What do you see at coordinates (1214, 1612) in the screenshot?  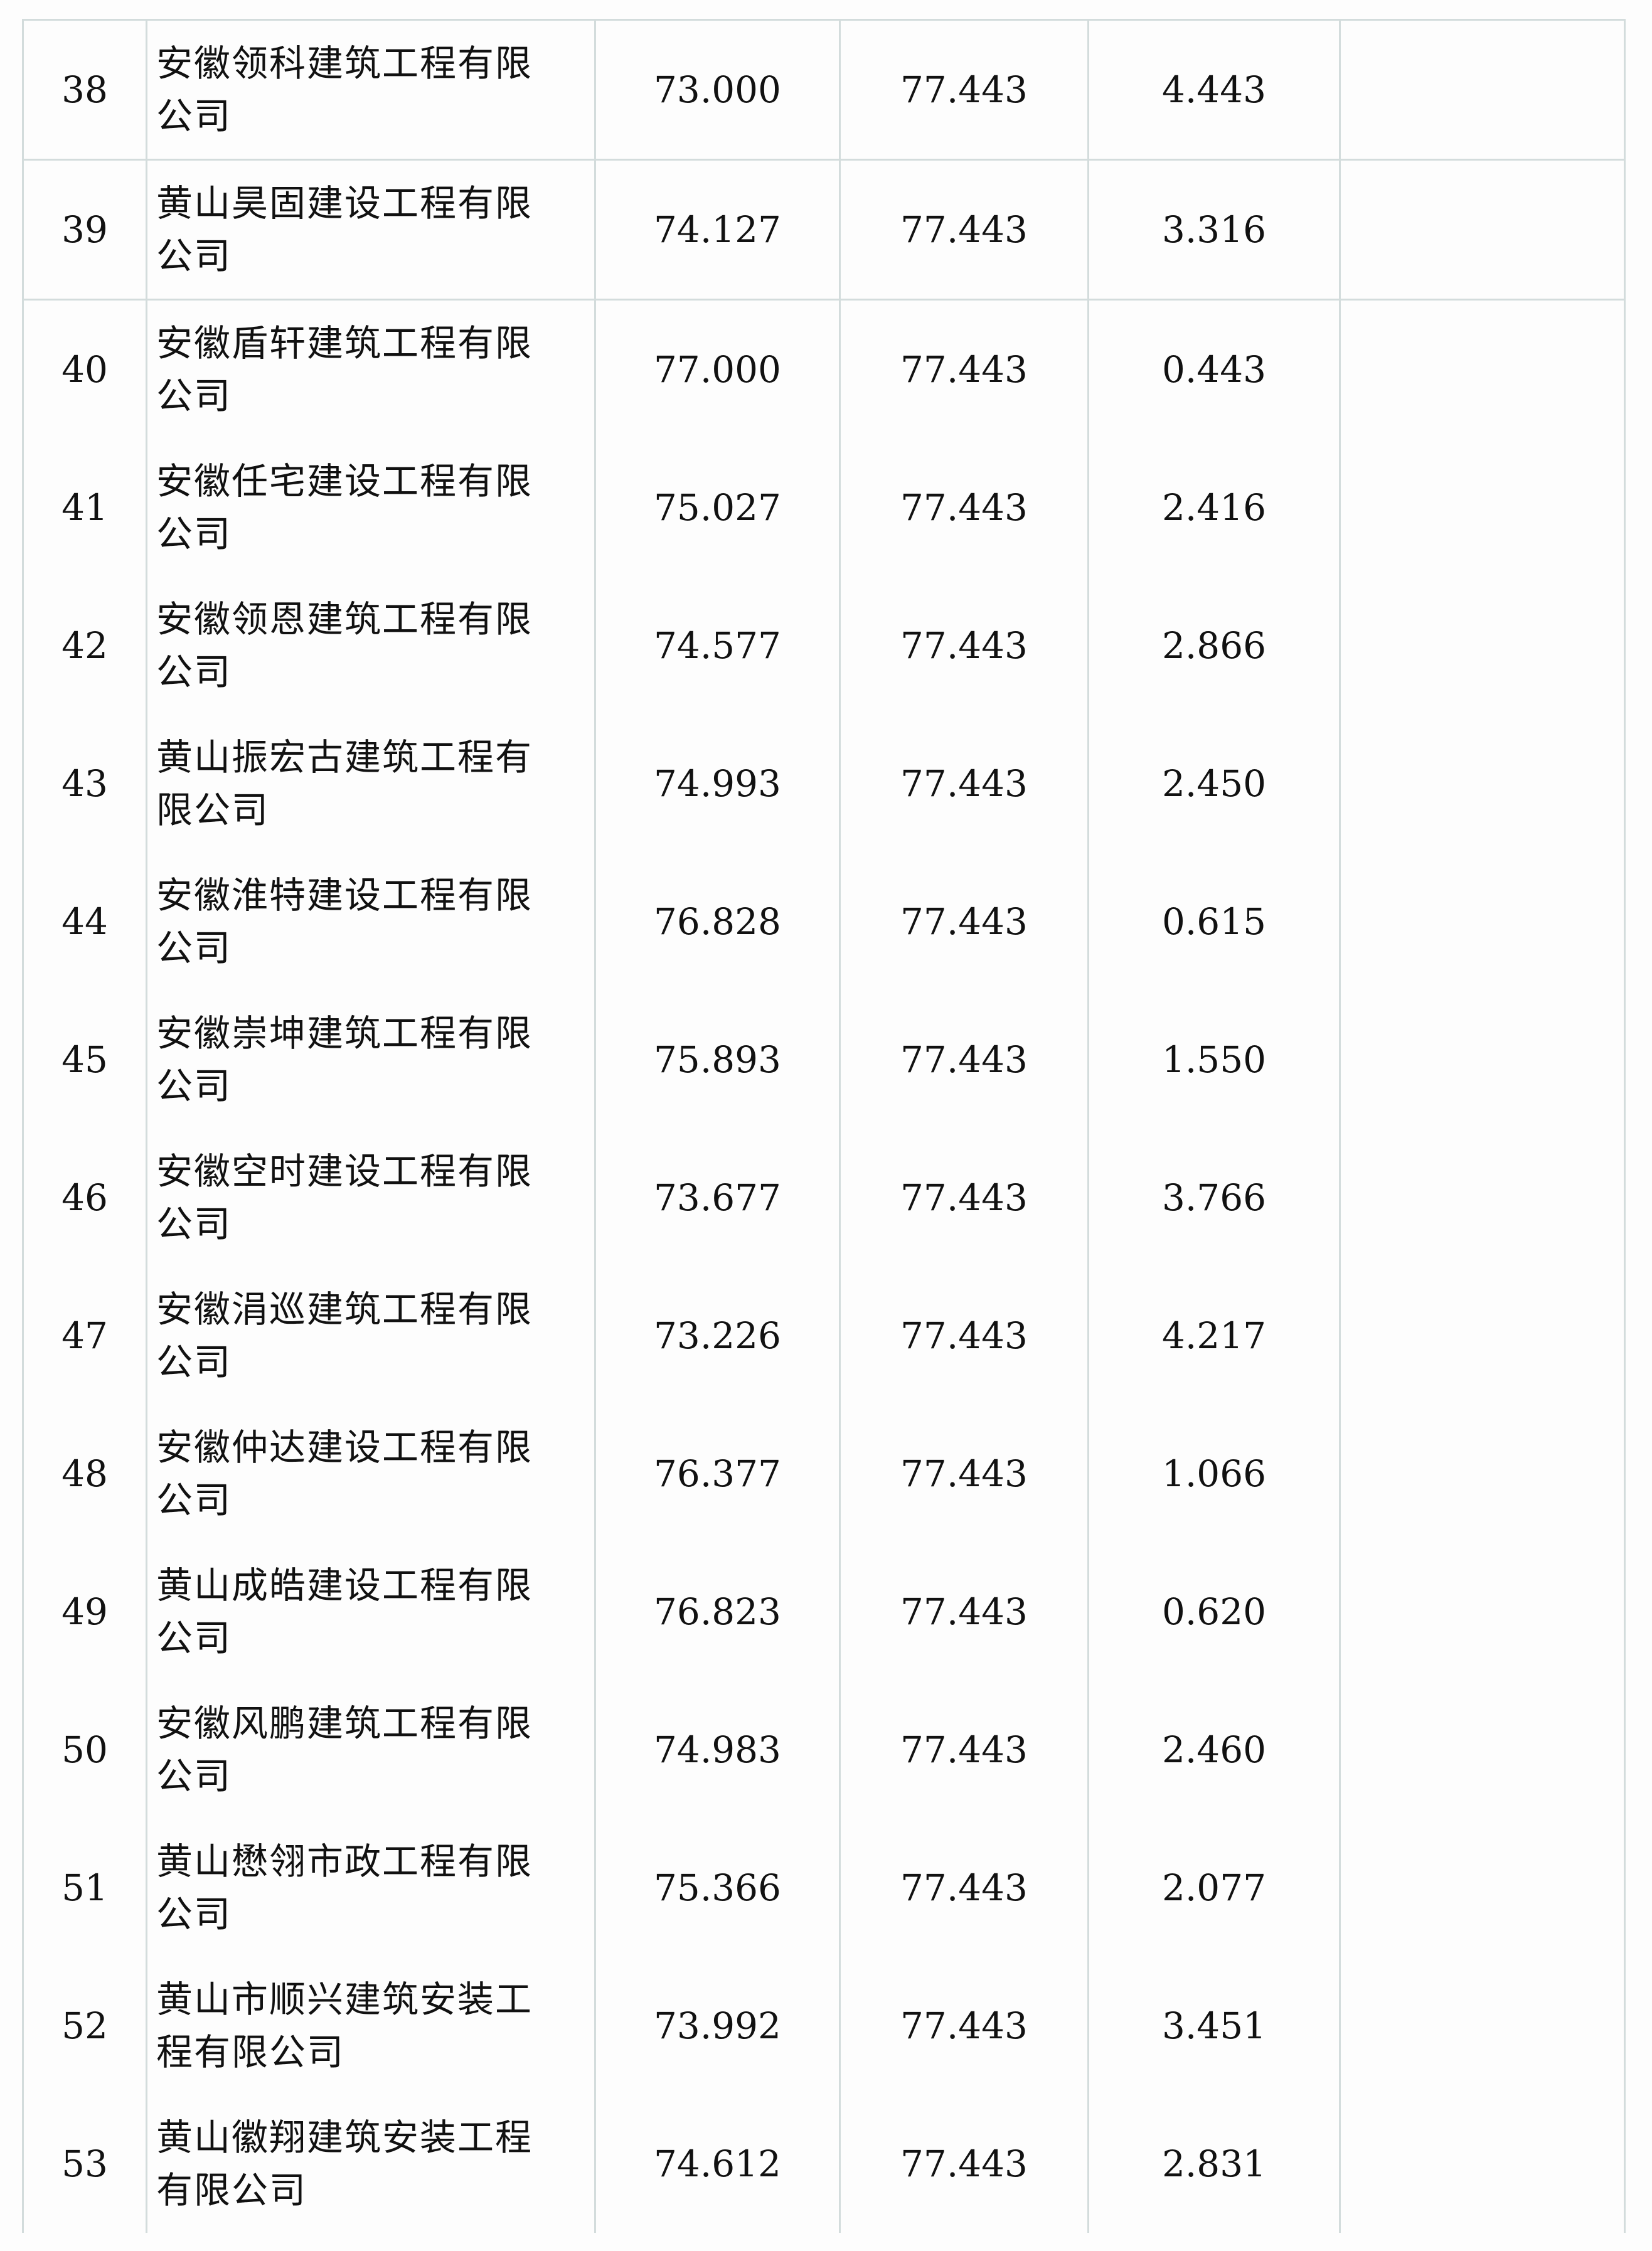 I see `difference-cell: 0.620` at bounding box center [1214, 1612].